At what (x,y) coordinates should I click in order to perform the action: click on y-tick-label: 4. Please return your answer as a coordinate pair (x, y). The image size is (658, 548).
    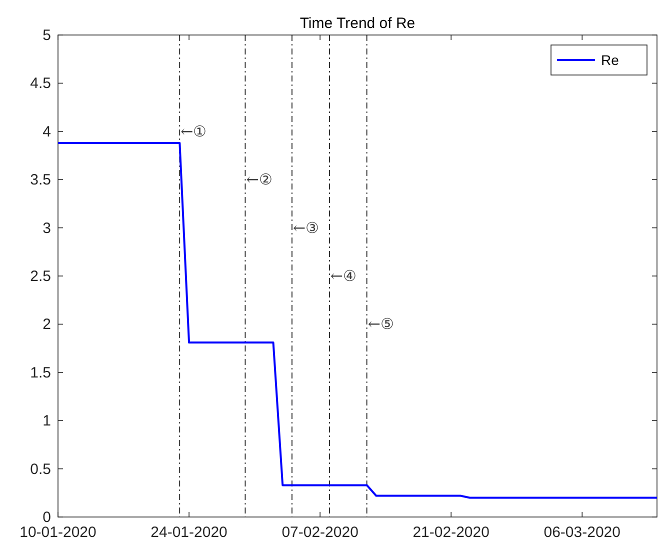
    Looking at the image, I should click on (46, 131).